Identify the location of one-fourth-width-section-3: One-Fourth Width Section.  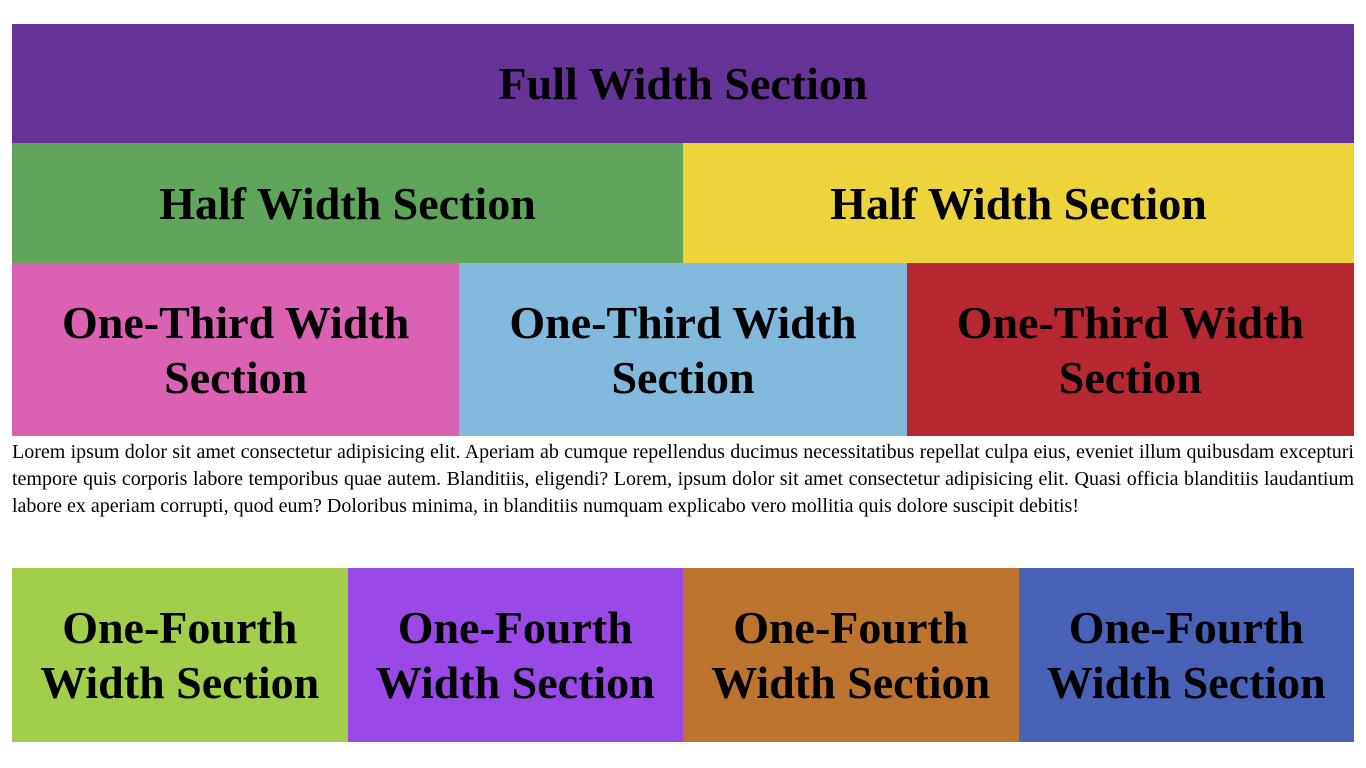
(851, 655).